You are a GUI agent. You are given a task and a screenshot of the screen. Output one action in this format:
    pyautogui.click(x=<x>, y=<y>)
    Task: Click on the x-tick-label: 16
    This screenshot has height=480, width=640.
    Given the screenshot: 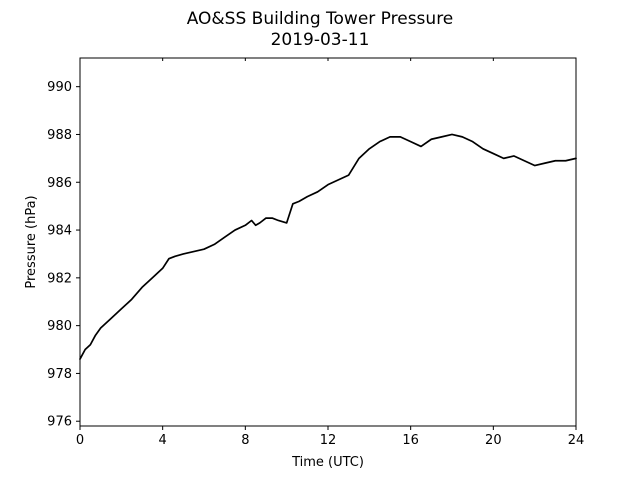 What is the action you would take?
    pyautogui.click(x=410, y=440)
    